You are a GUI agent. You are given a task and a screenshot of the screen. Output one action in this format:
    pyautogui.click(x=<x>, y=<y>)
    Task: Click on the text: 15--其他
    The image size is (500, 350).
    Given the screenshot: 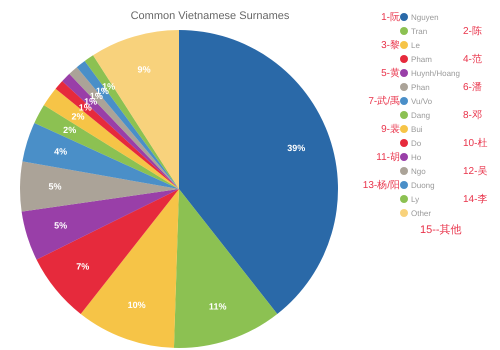 What is the action you would take?
    pyautogui.click(x=441, y=230)
    